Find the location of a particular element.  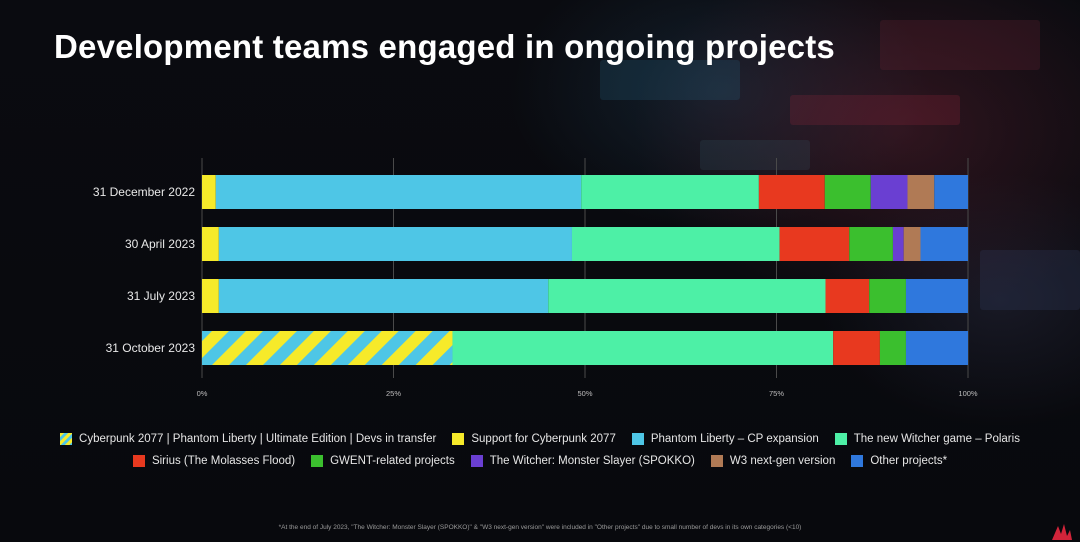

legend-label: Support for Cyberpunk 2077 is located at coordinates (543, 439).